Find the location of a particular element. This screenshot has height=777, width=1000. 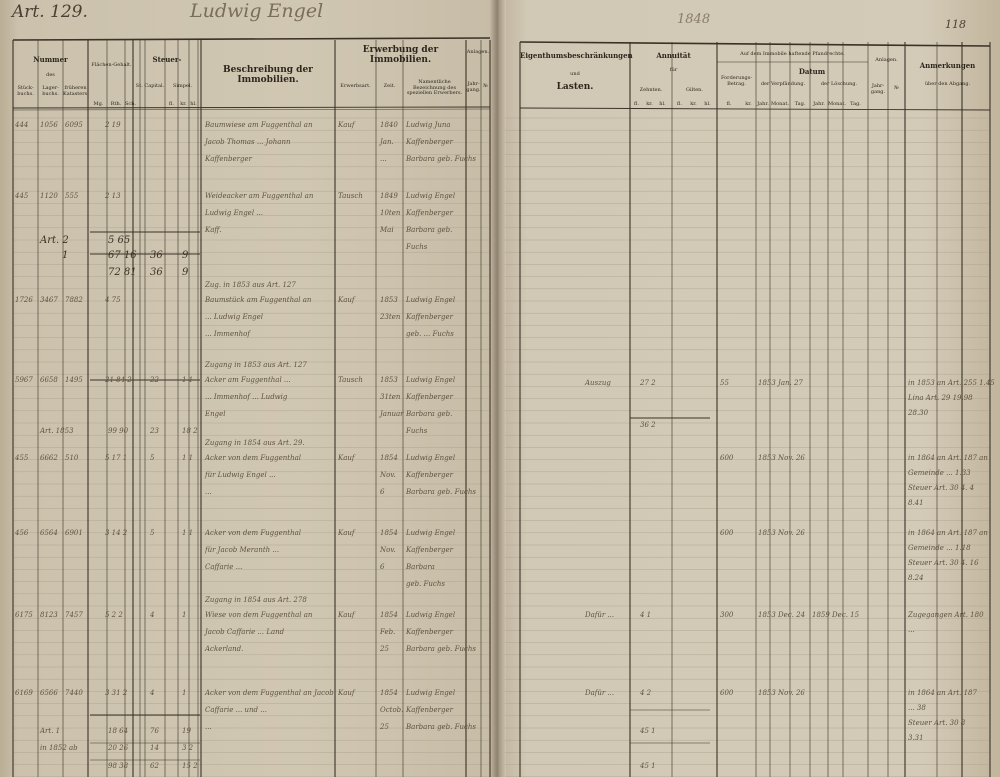

flaechen-gehalt-header: Flächen-Gehalt. is located at coordinates (111, 65).